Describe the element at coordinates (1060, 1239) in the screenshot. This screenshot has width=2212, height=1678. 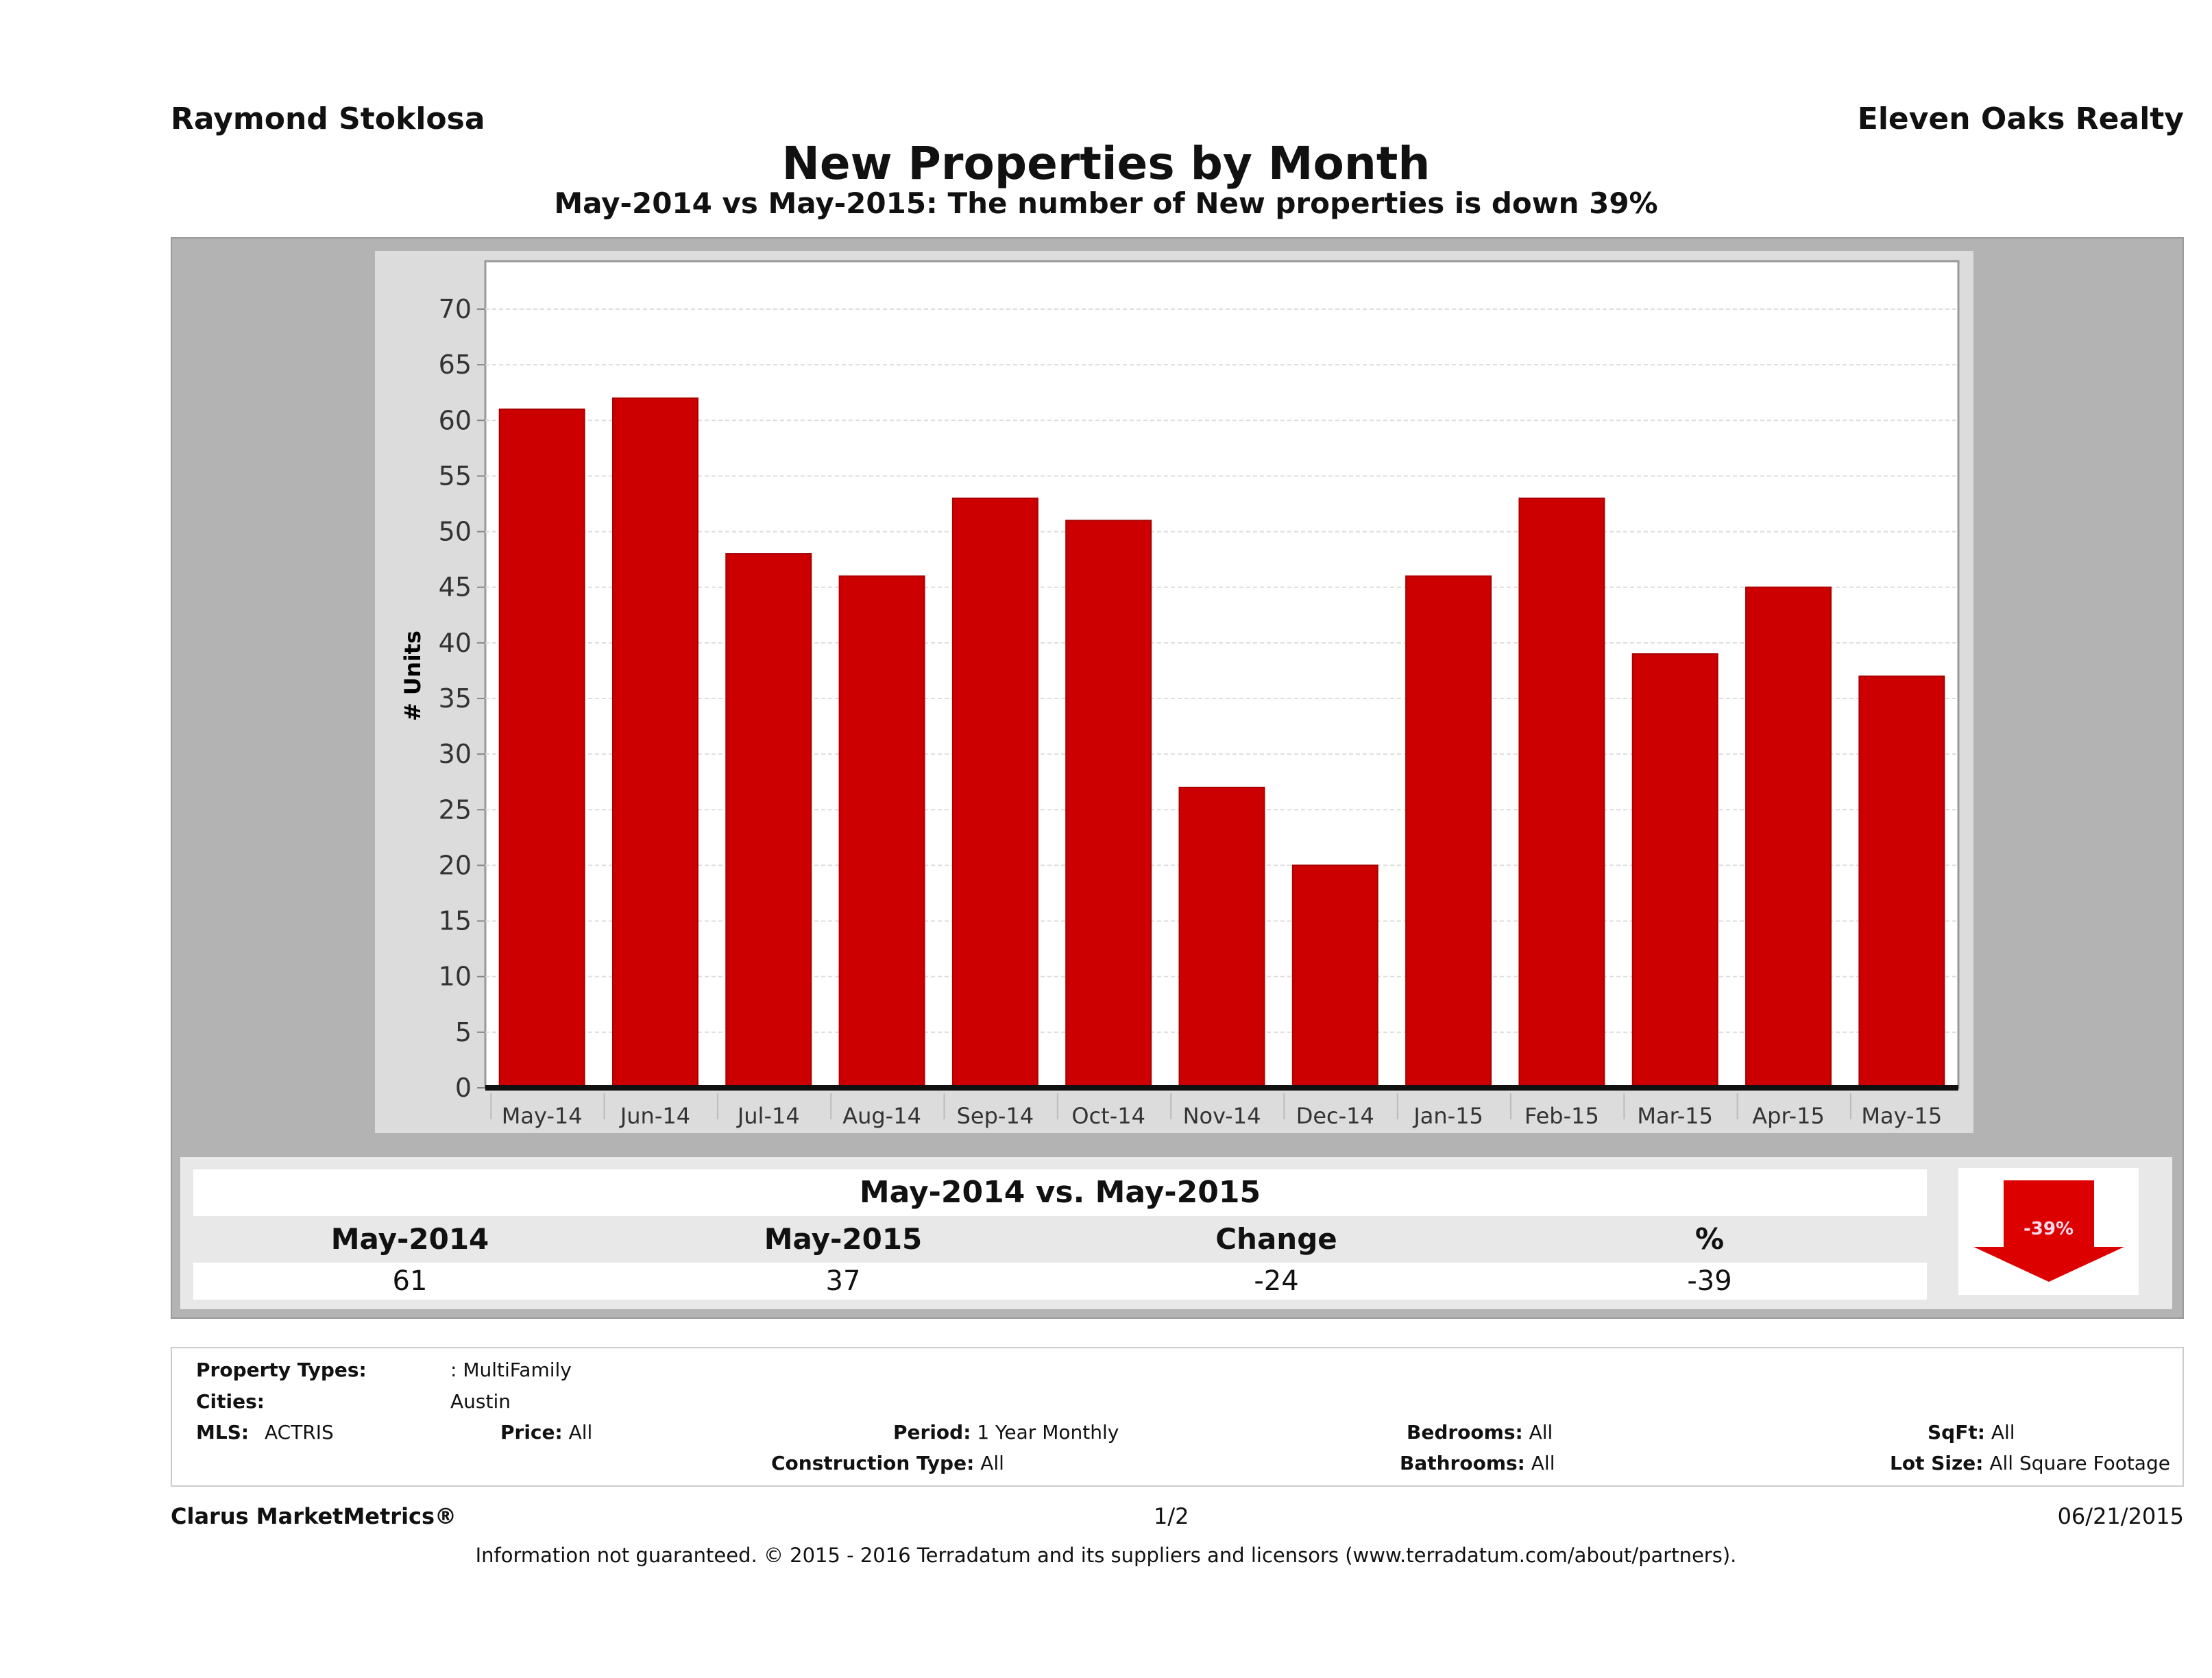
I see `comparison-header-row: May-2014 May-2015 Change %` at that location.